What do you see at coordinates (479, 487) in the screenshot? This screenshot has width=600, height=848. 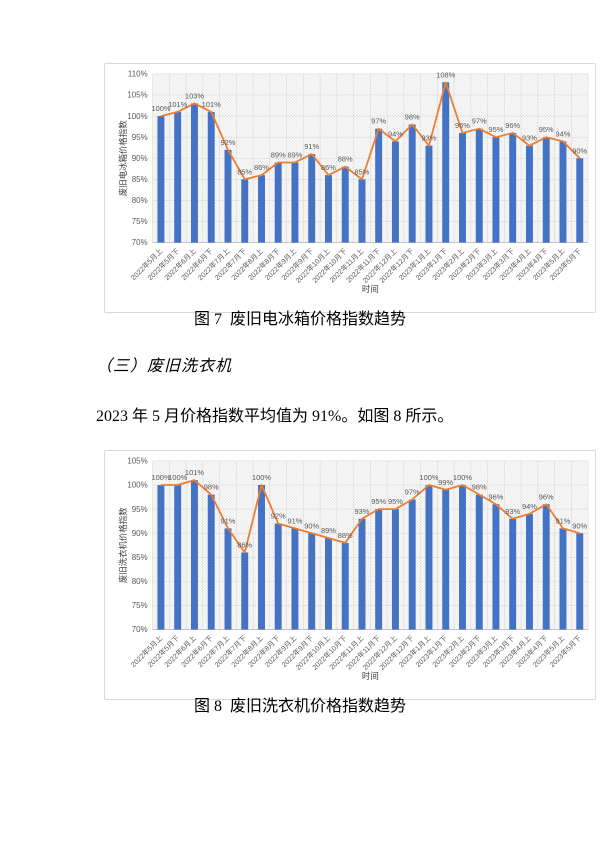 I see `data-label: 98%` at bounding box center [479, 487].